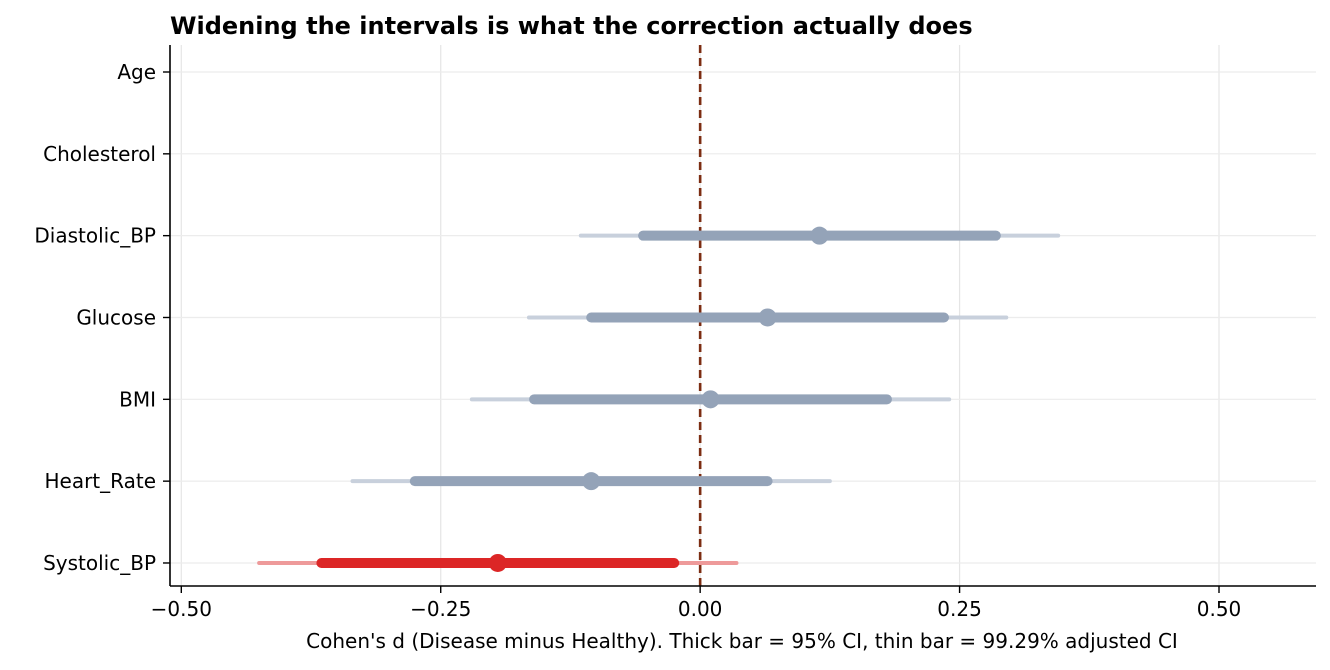 The image size is (1330, 670). What do you see at coordinates (137, 399) in the screenshot?
I see `y-tick-label: BMI` at bounding box center [137, 399].